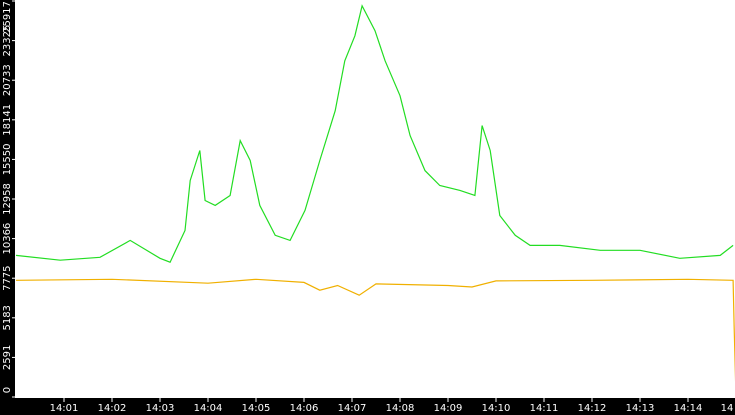  I want to click on x-tick-label: 14:12, so click(592, 408).